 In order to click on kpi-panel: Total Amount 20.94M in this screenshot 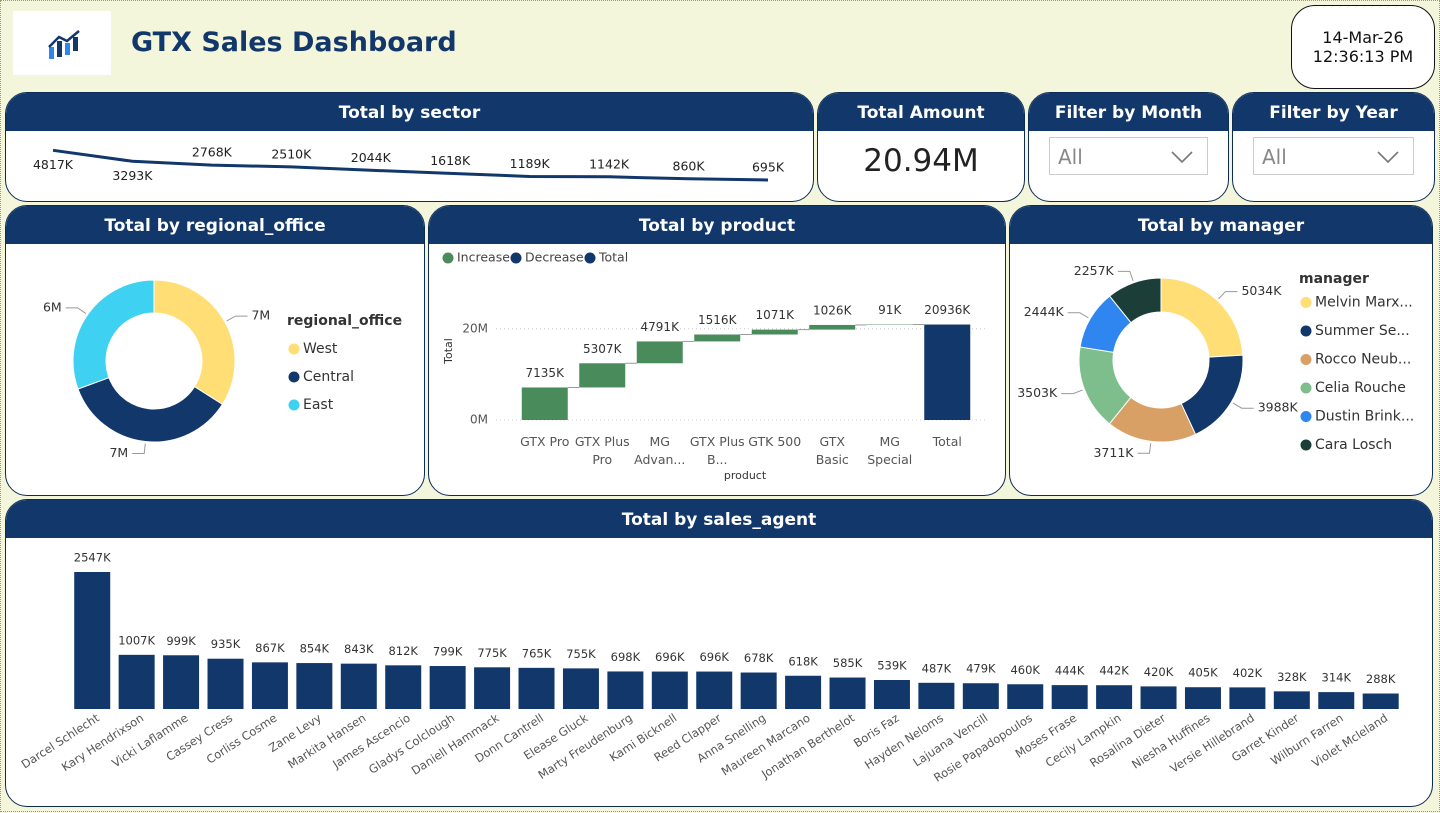, I will do `click(921, 147)`.